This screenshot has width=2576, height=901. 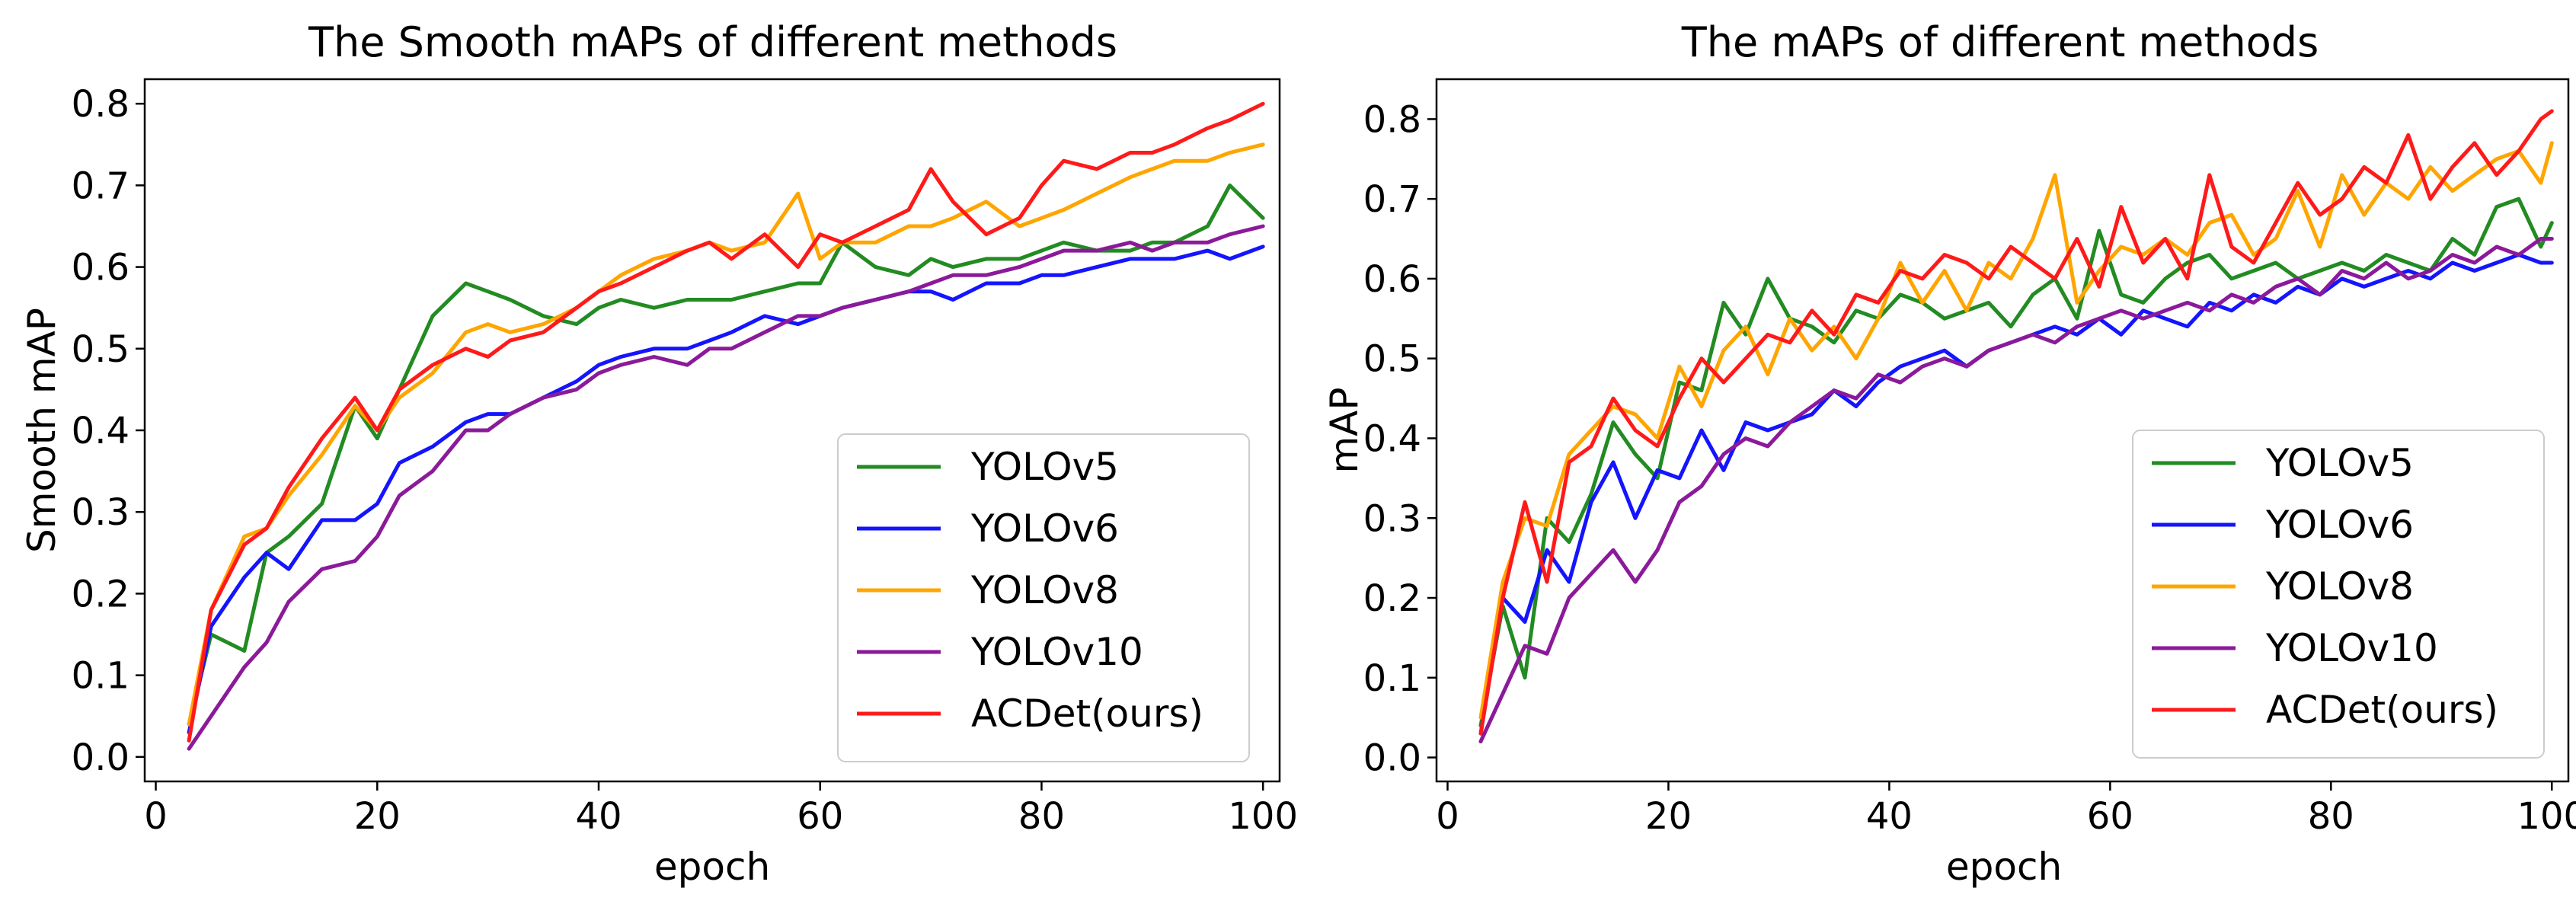 What do you see at coordinates (1344, 430) in the screenshot?
I see `y-axis-label: mAP` at bounding box center [1344, 430].